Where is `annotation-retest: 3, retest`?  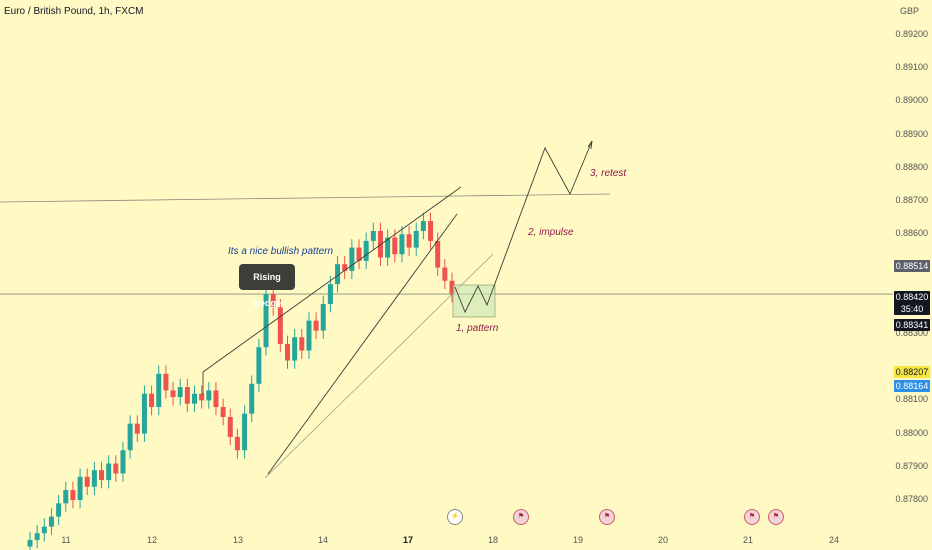
annotation-retest: 3, retest is located at coordinates (608, 173).